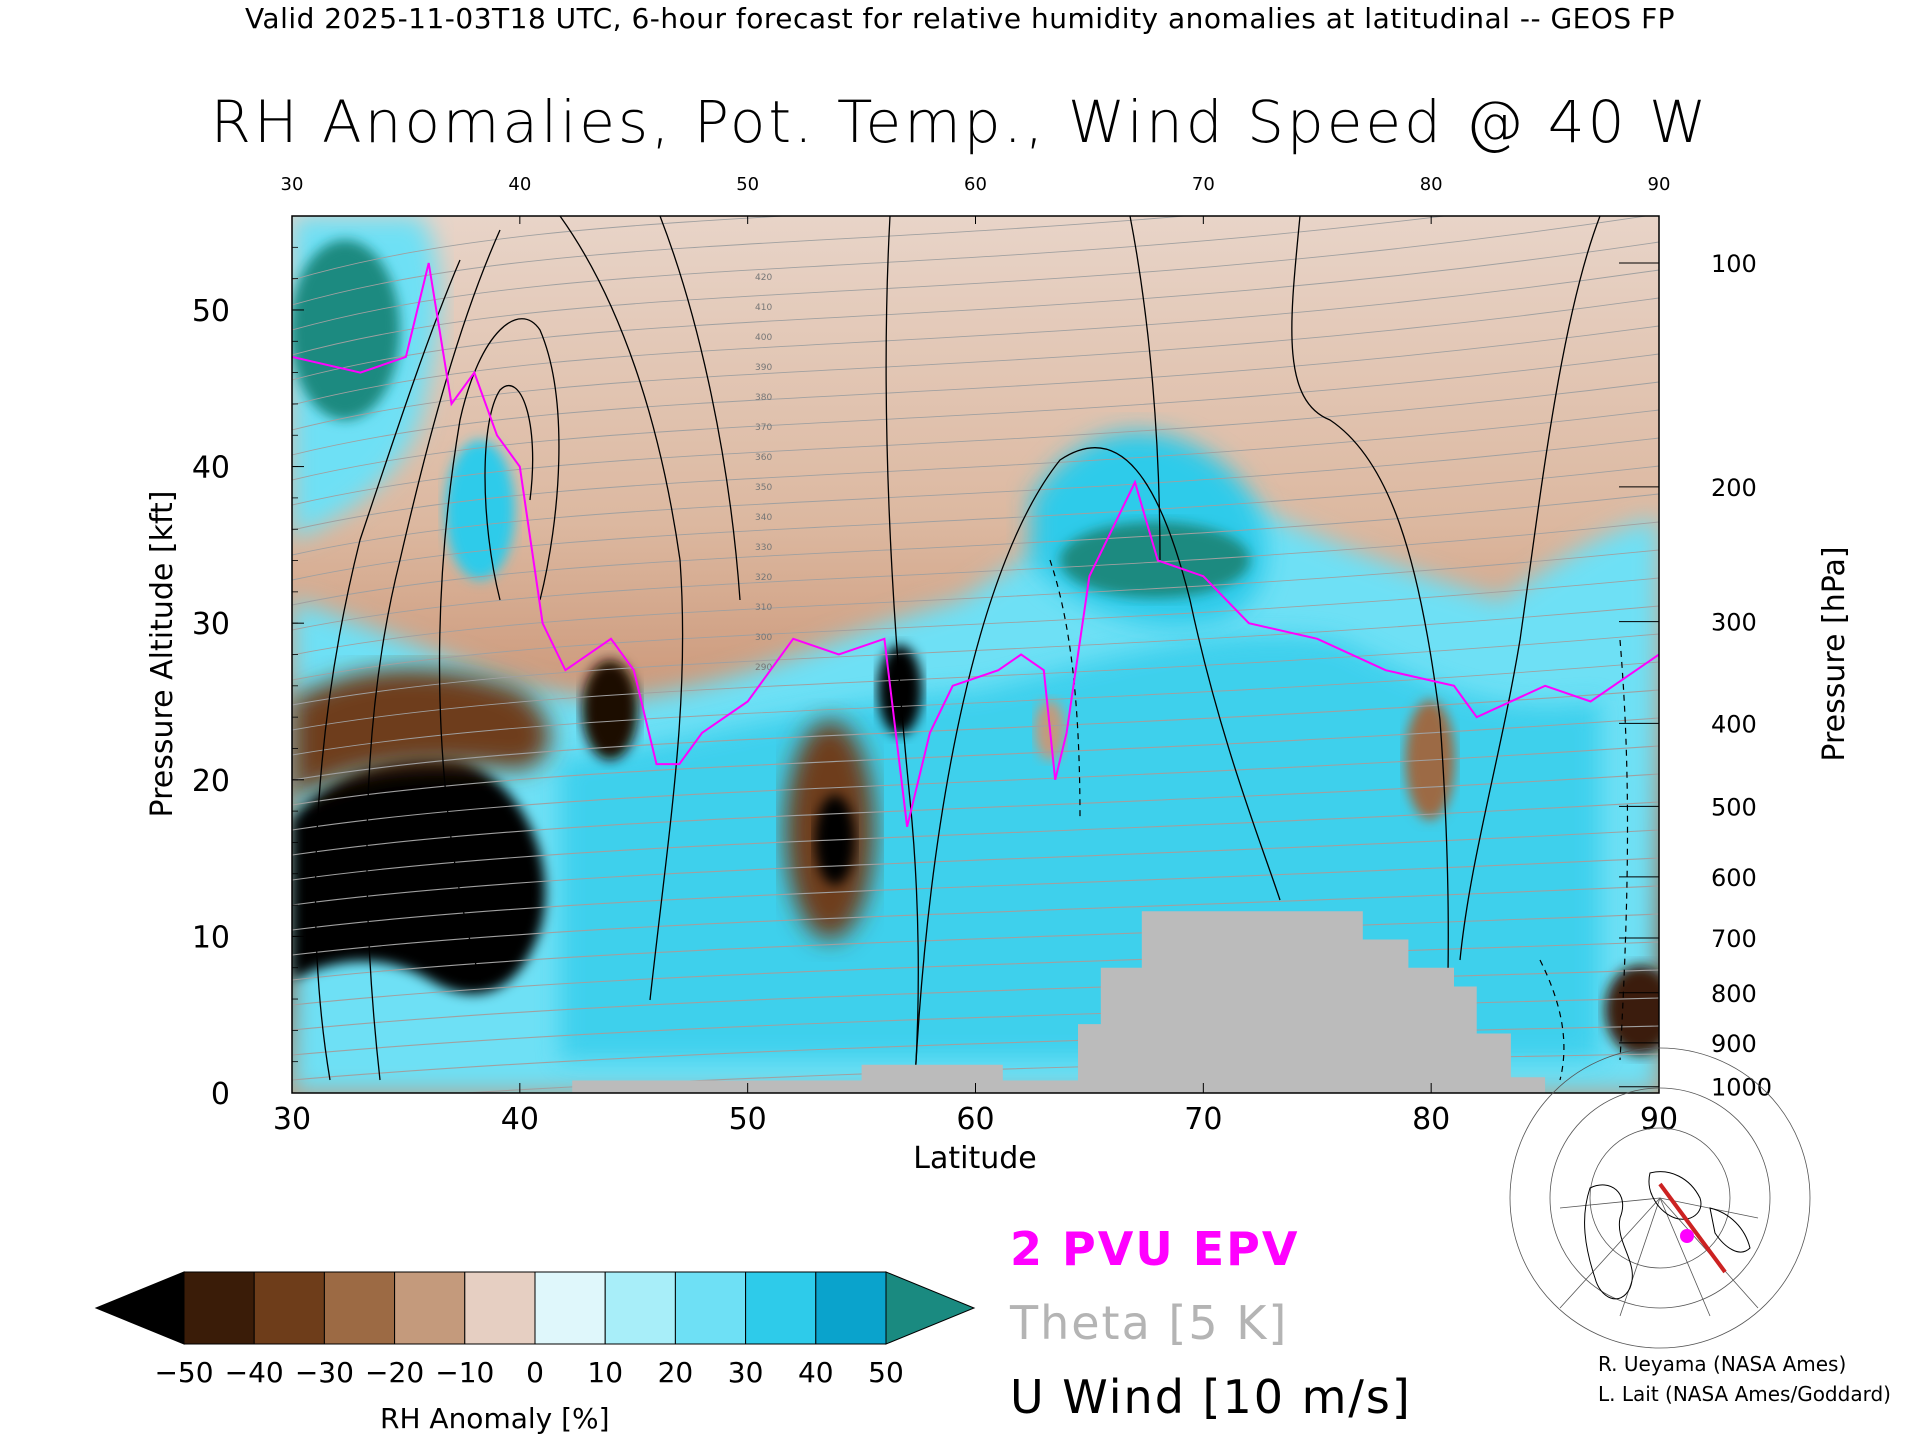 This screenshot has width=1920, height=1440. I want to click on theta-label: 290, so click(763, 668).